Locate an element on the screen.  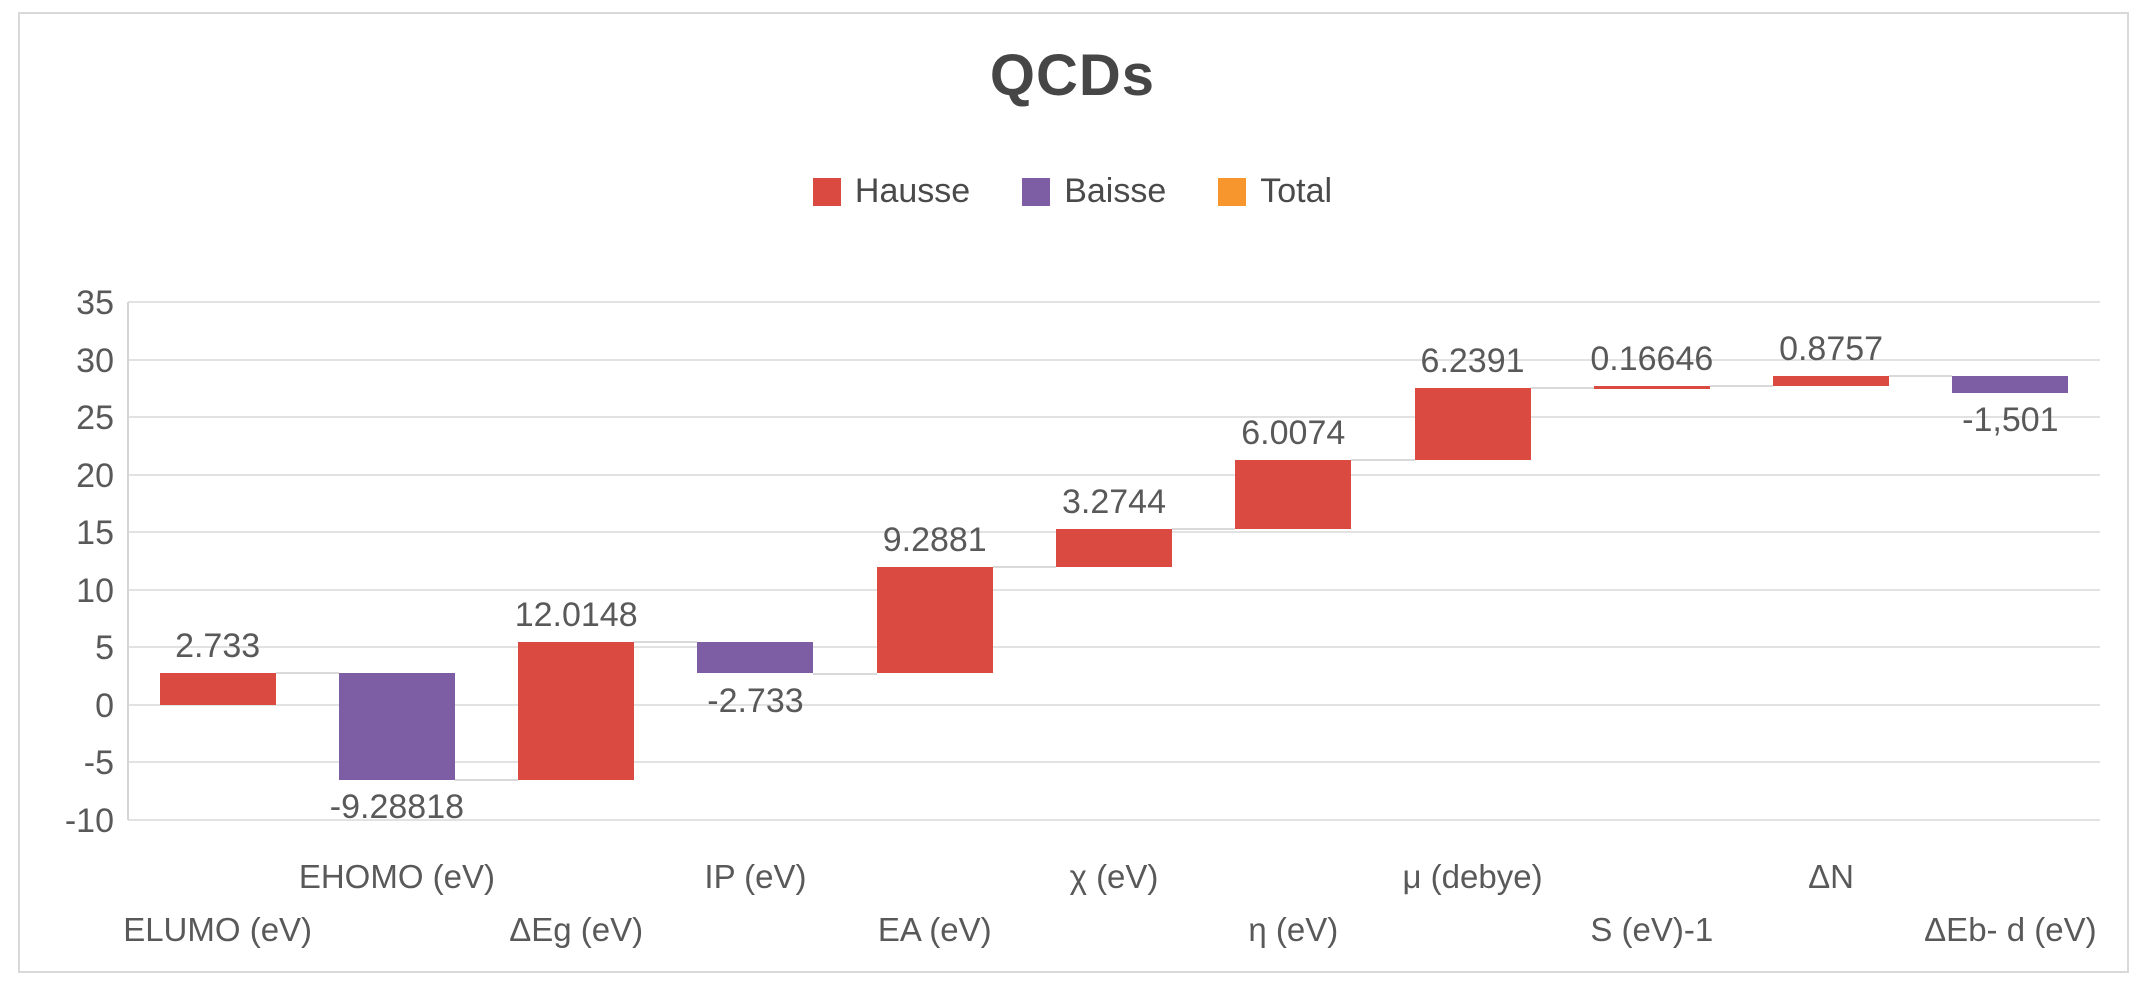
chart-legend: Hausse Baisse Total is located at coordinates (1072, 191).